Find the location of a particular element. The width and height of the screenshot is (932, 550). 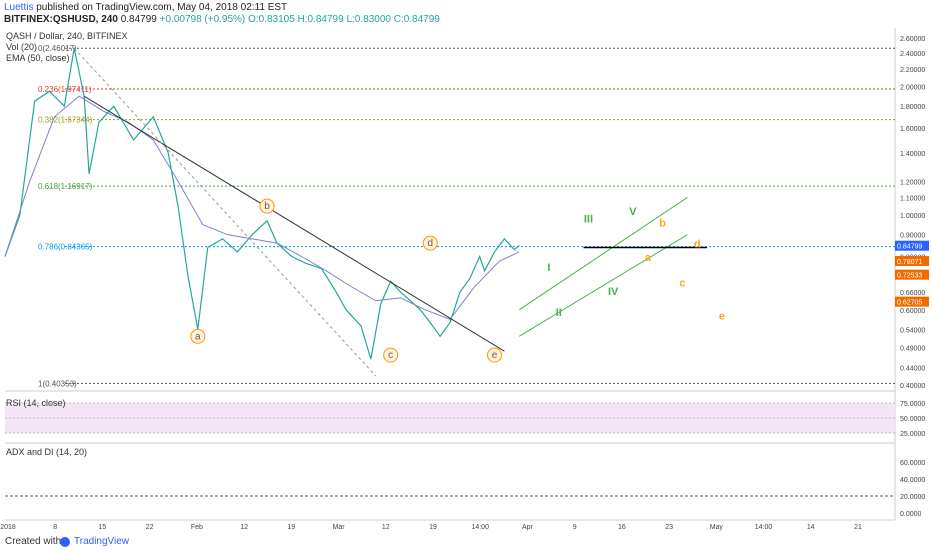

fib-level-label: 0.786(0.84365) is located at coordinates (65, 247).